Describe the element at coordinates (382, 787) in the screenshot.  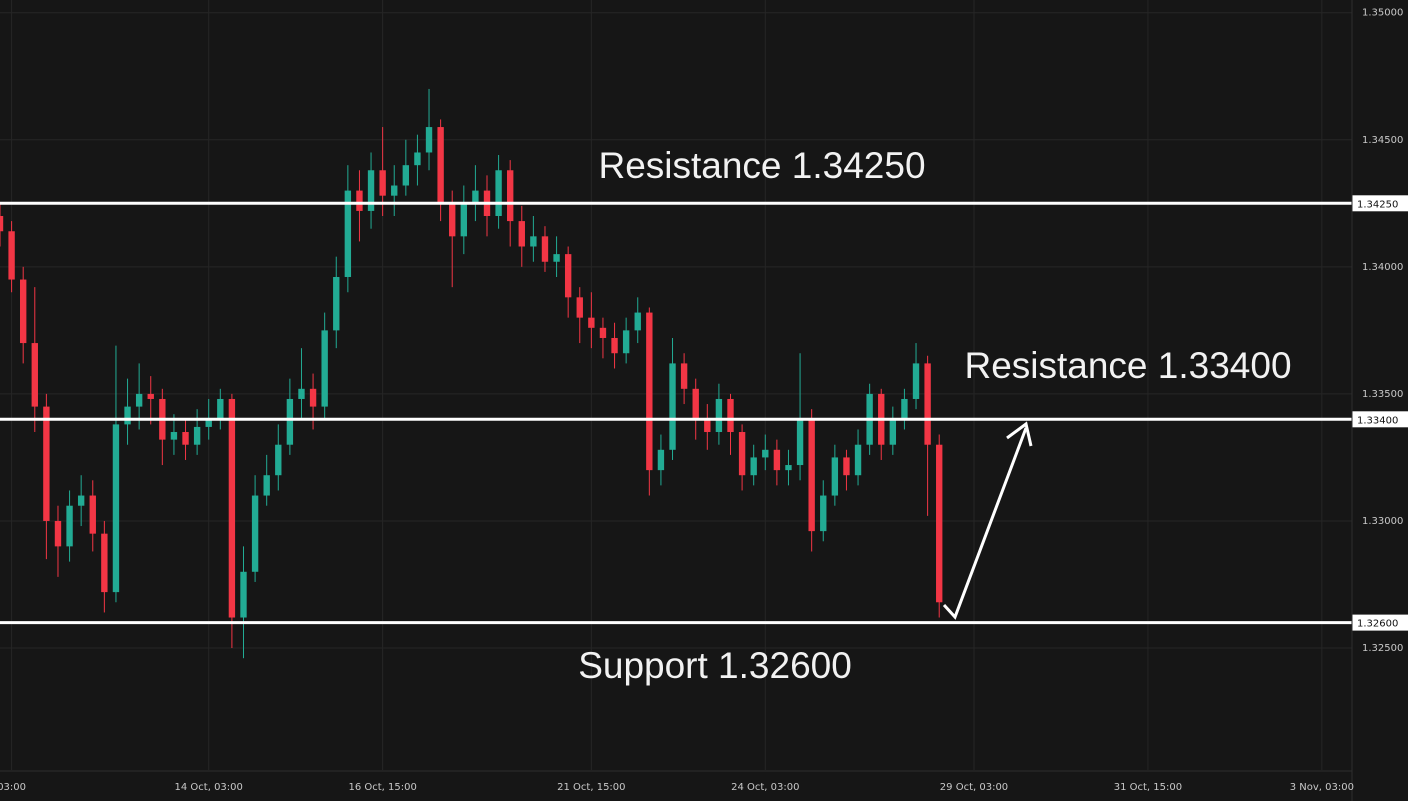
I see `x-tick-label: 16 Oct, 15:00` at that location.